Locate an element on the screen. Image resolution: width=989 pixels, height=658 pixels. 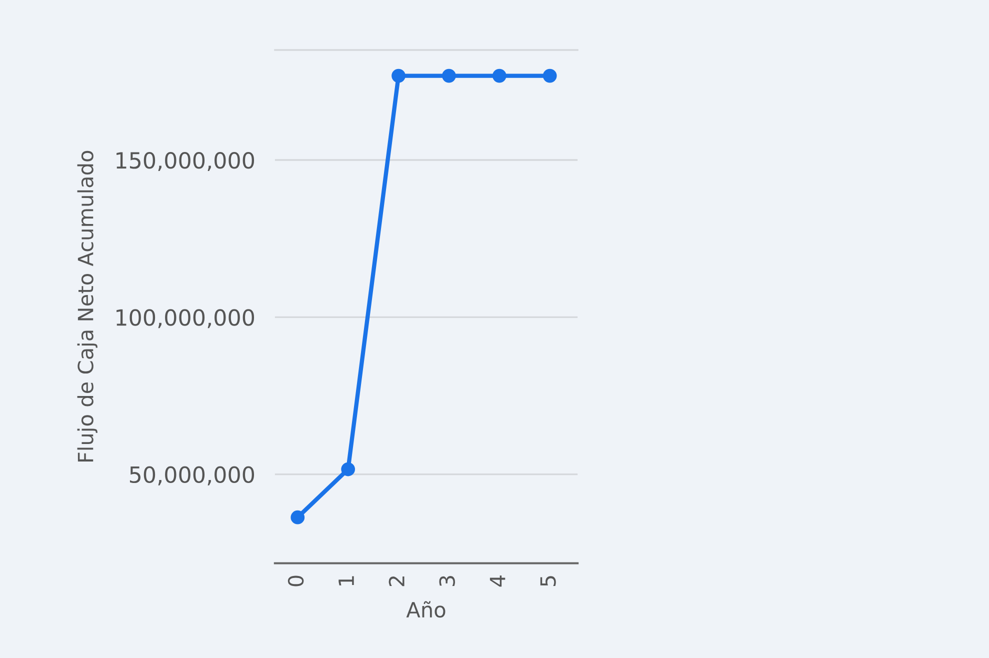
x-tick-label: 2 is located at coordinates (396, 581).